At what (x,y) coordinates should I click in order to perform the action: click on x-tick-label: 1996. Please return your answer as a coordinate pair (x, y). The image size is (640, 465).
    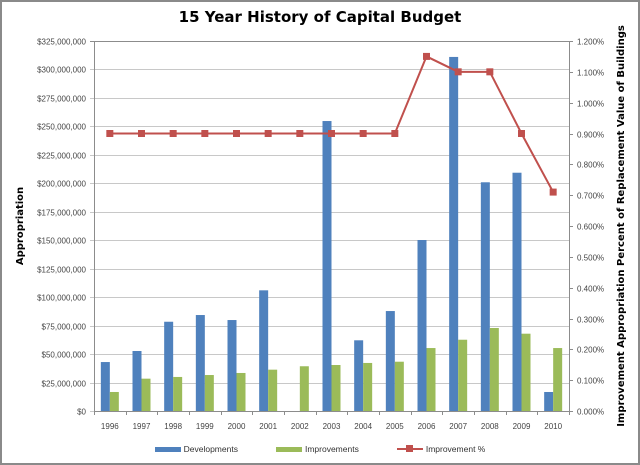
    Looking at the image, I should click on (110, 426).